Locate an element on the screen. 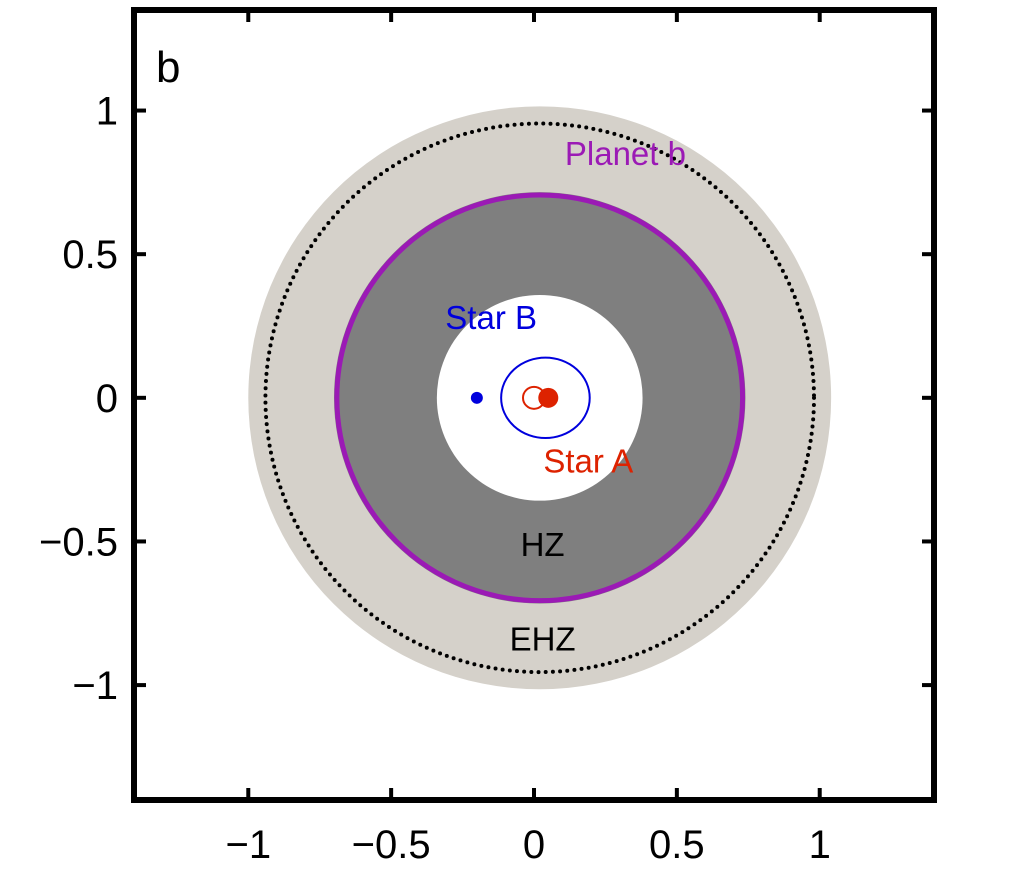  y-tick-label: 0 is located at coordinates (107, 399).